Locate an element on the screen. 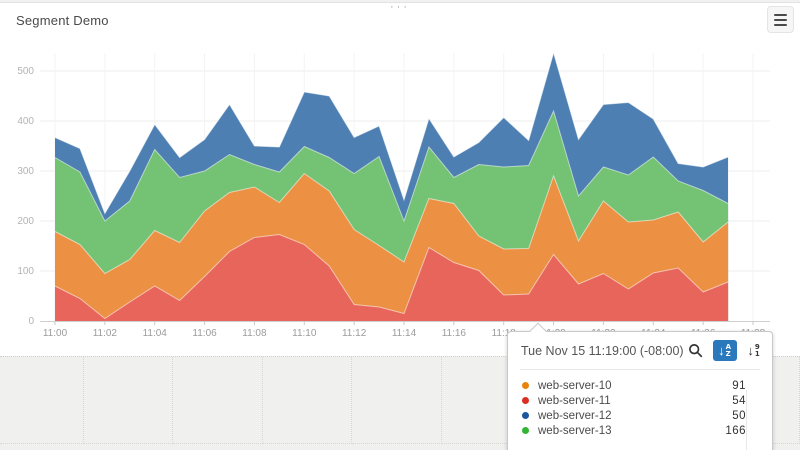 Image resolution: width=800 pixels, height=450 pixels. legend-row-web-server-10: web-server-10 91 is located at coordinates (640, 385).